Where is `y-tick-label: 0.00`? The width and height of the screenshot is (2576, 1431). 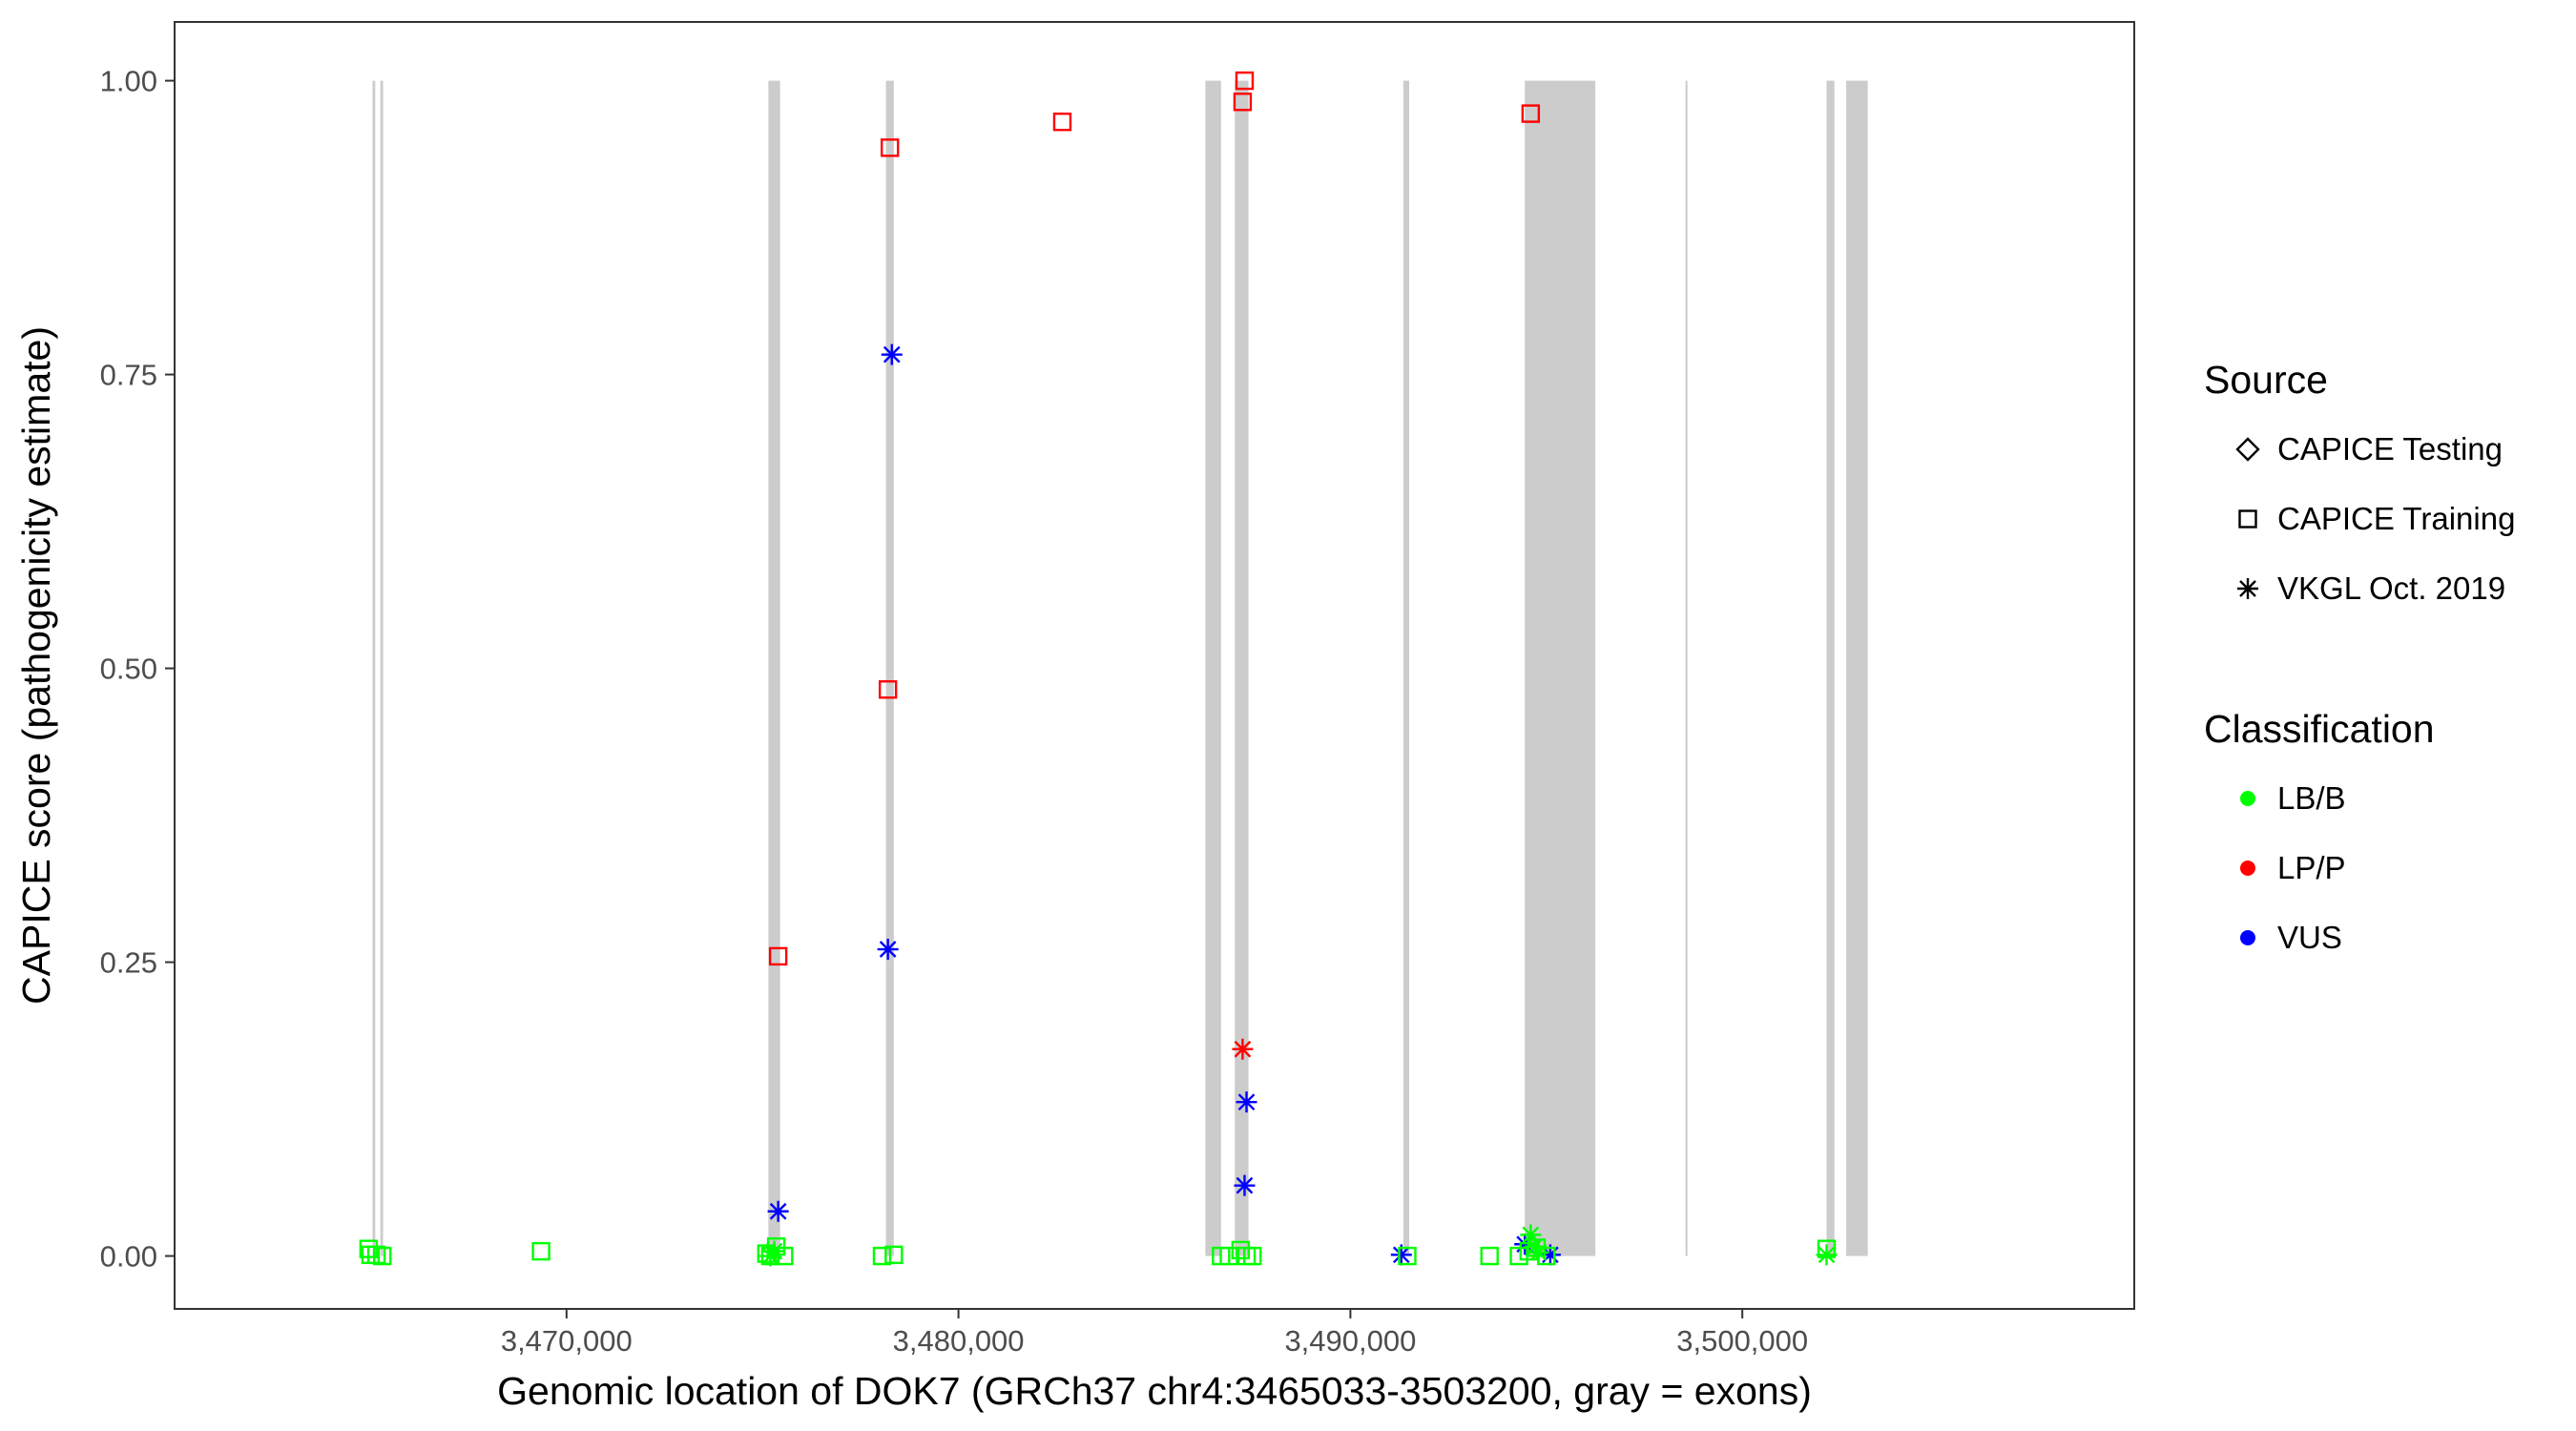 y-tick-label: 0.00 is located at coordinates (128, 1257).